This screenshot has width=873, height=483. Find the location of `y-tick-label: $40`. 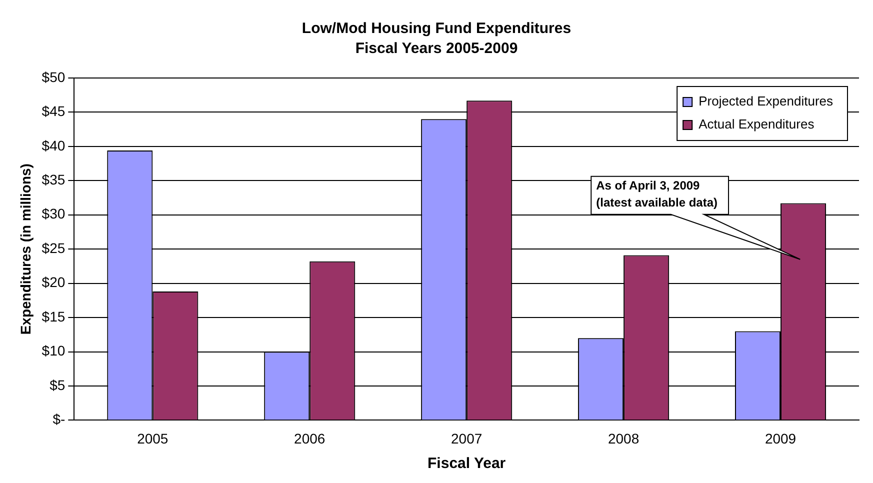

y-tick-label: $40 is located at coordinates (54, 145).